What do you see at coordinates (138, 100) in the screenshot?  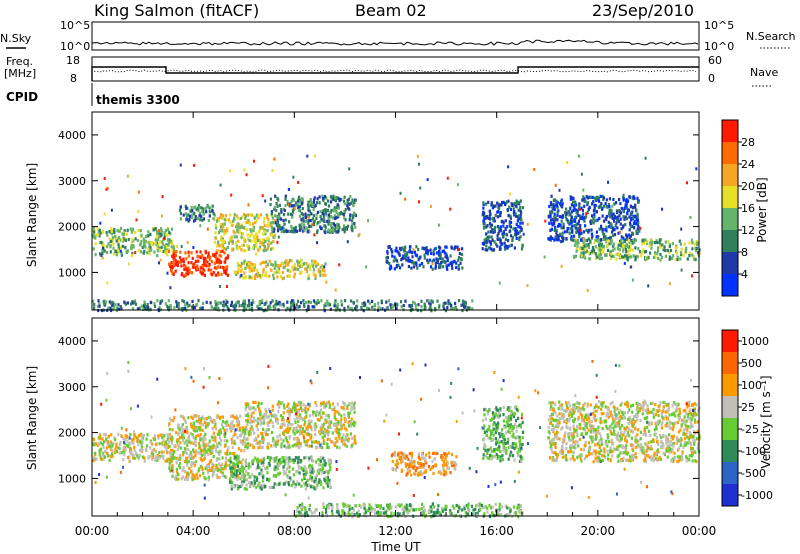 I see `cpid-value: themis 3300` at bounding box center [138, 100].